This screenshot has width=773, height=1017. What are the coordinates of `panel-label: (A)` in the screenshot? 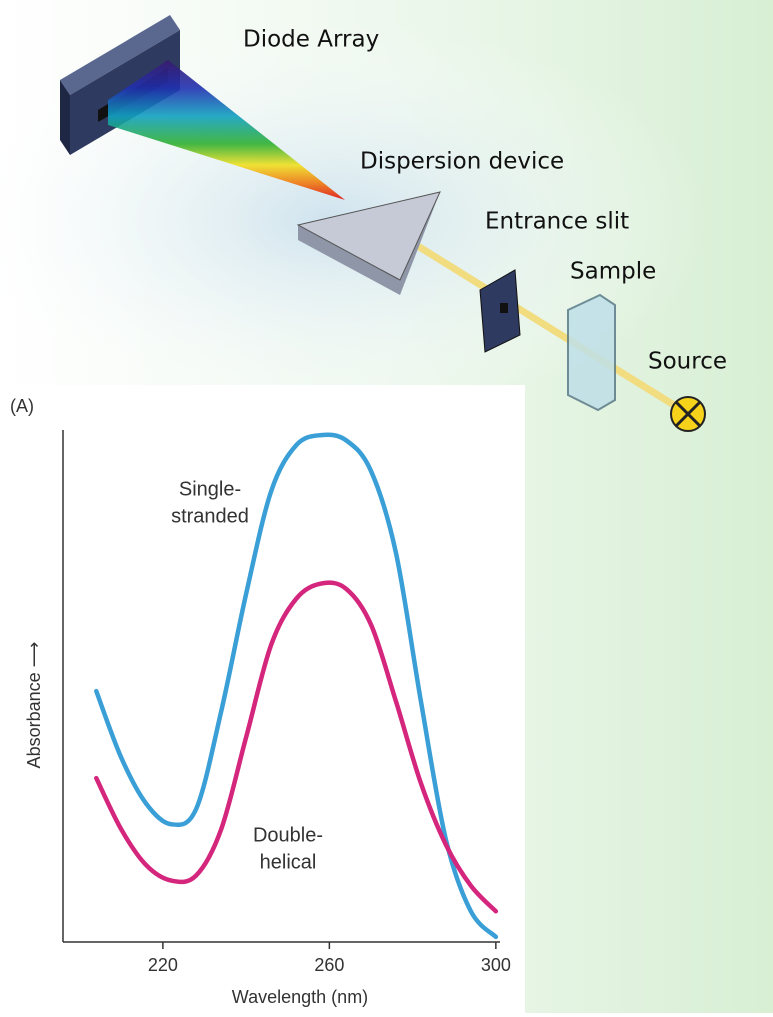 It's located at (22, 406).